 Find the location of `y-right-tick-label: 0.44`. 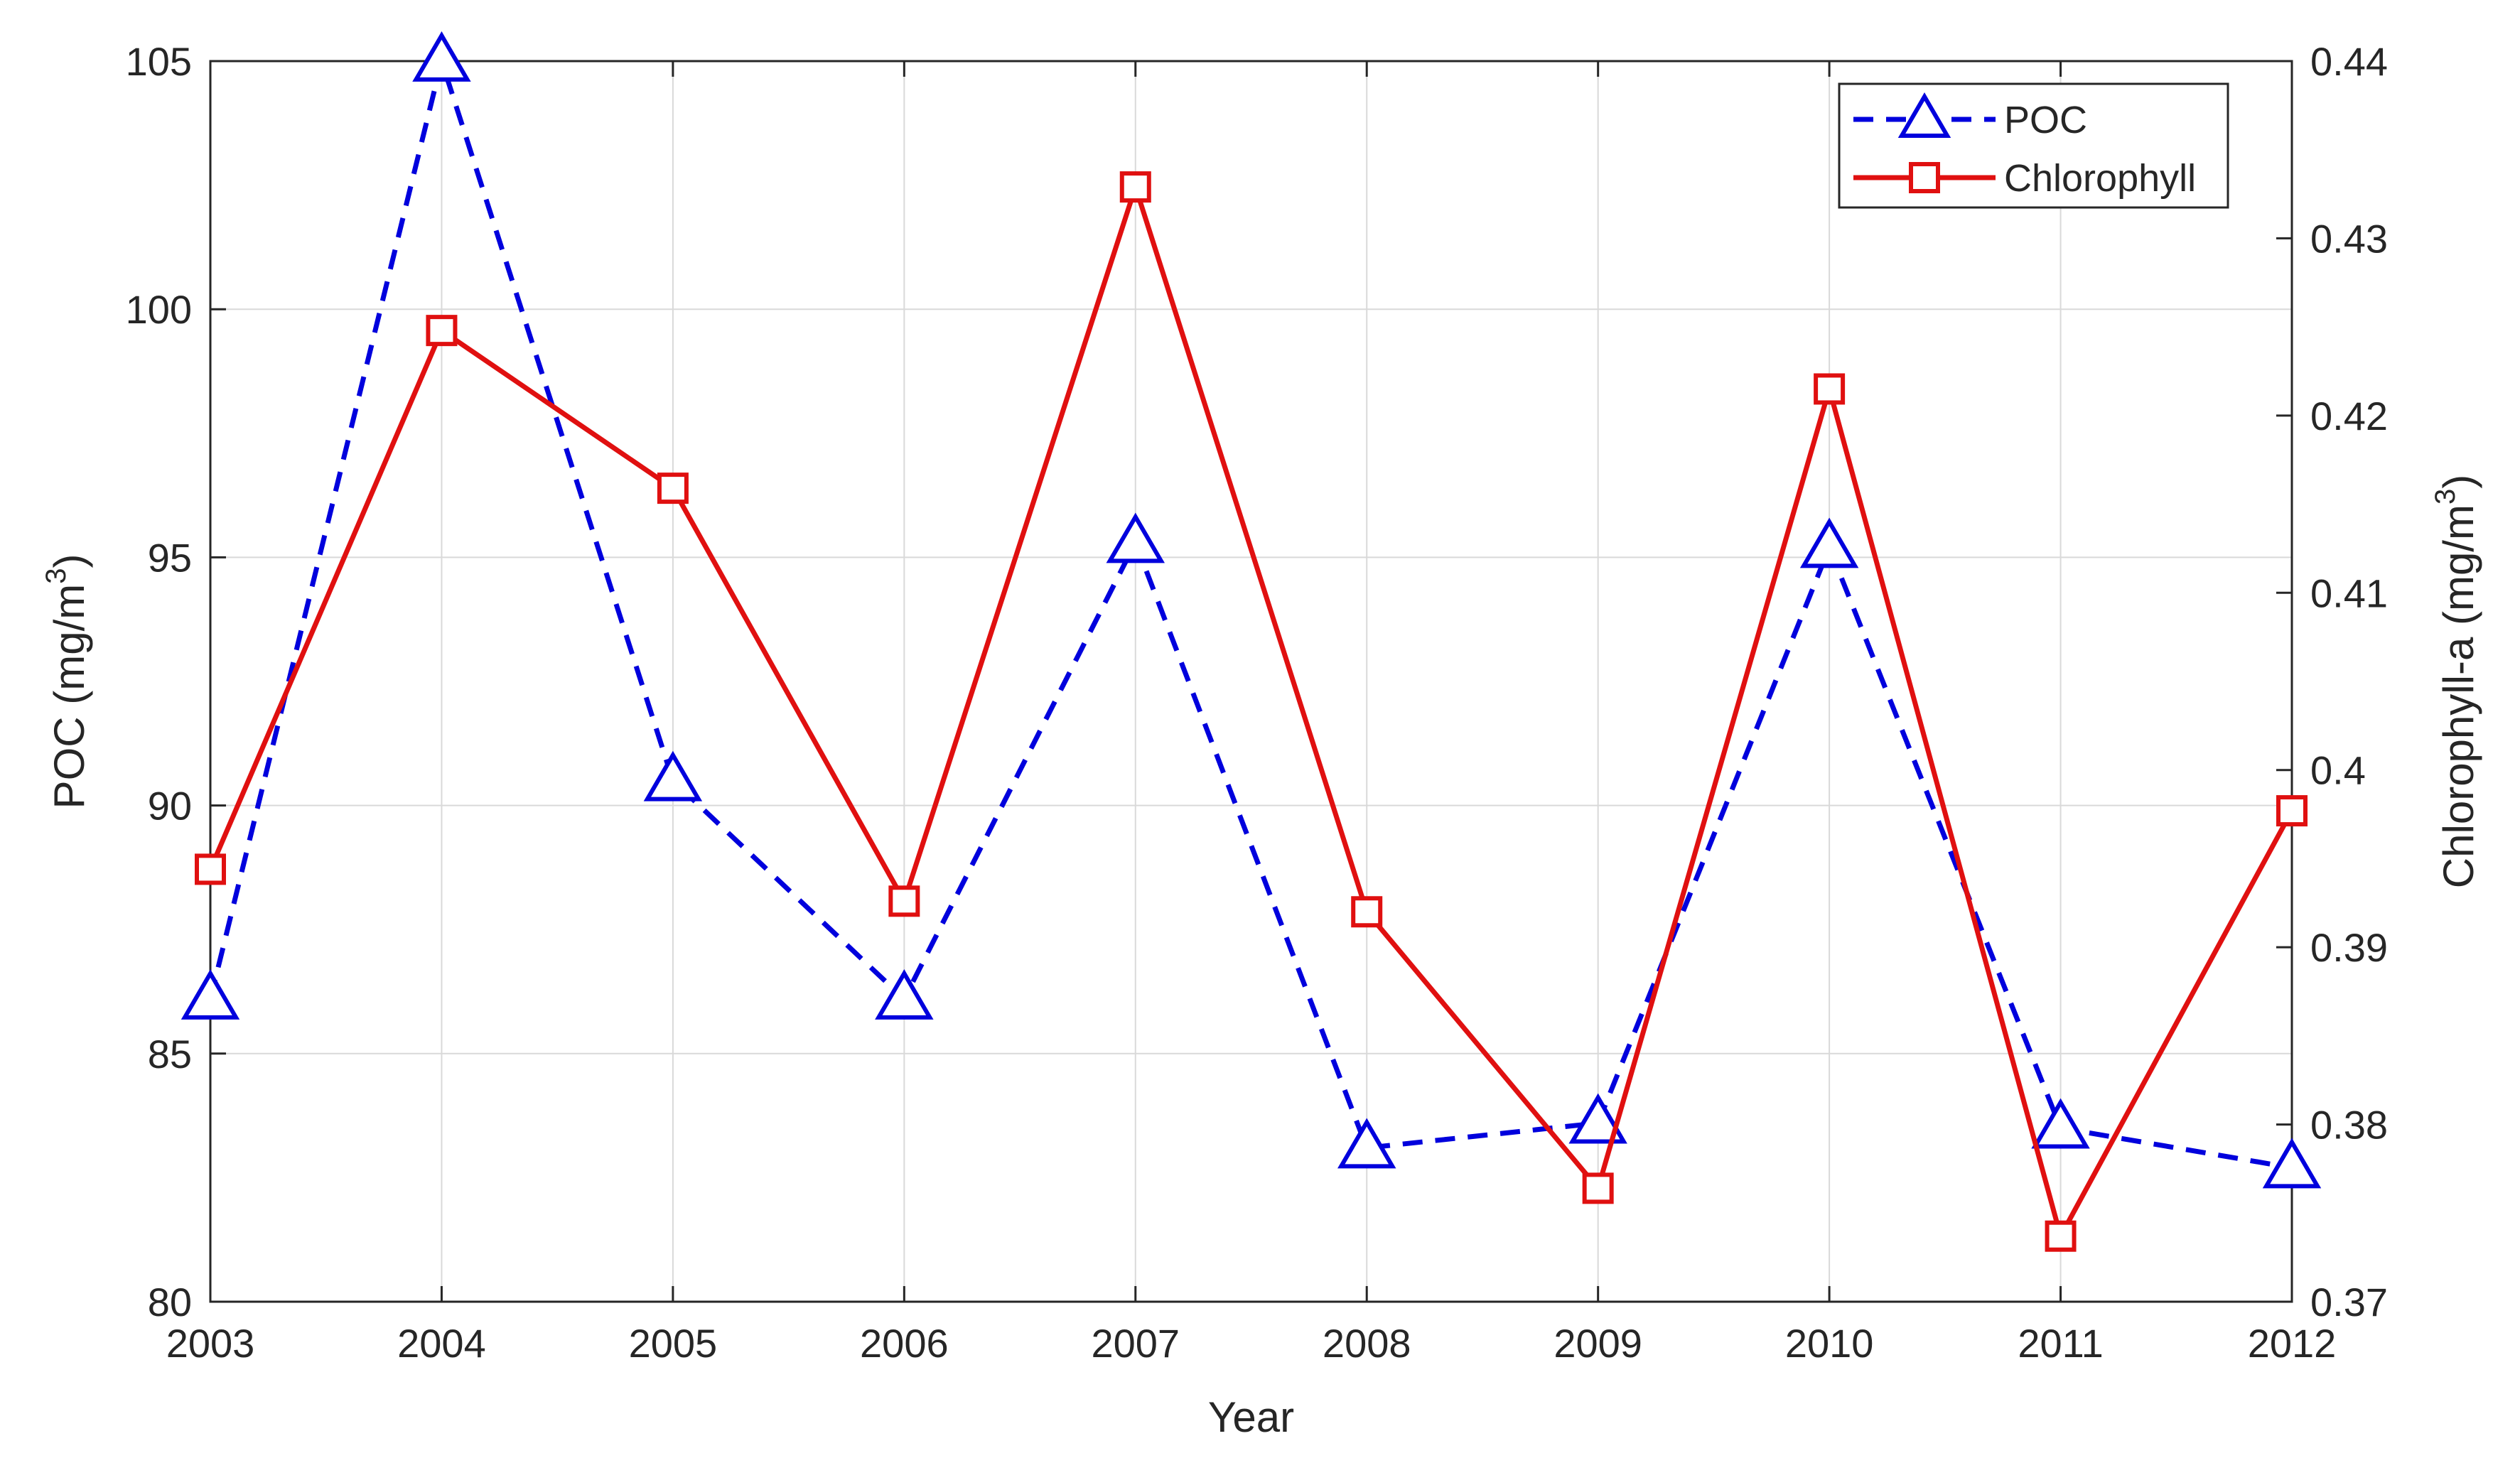

y-right-tick-label: 0.44 is located at coordinates (2349, 61).